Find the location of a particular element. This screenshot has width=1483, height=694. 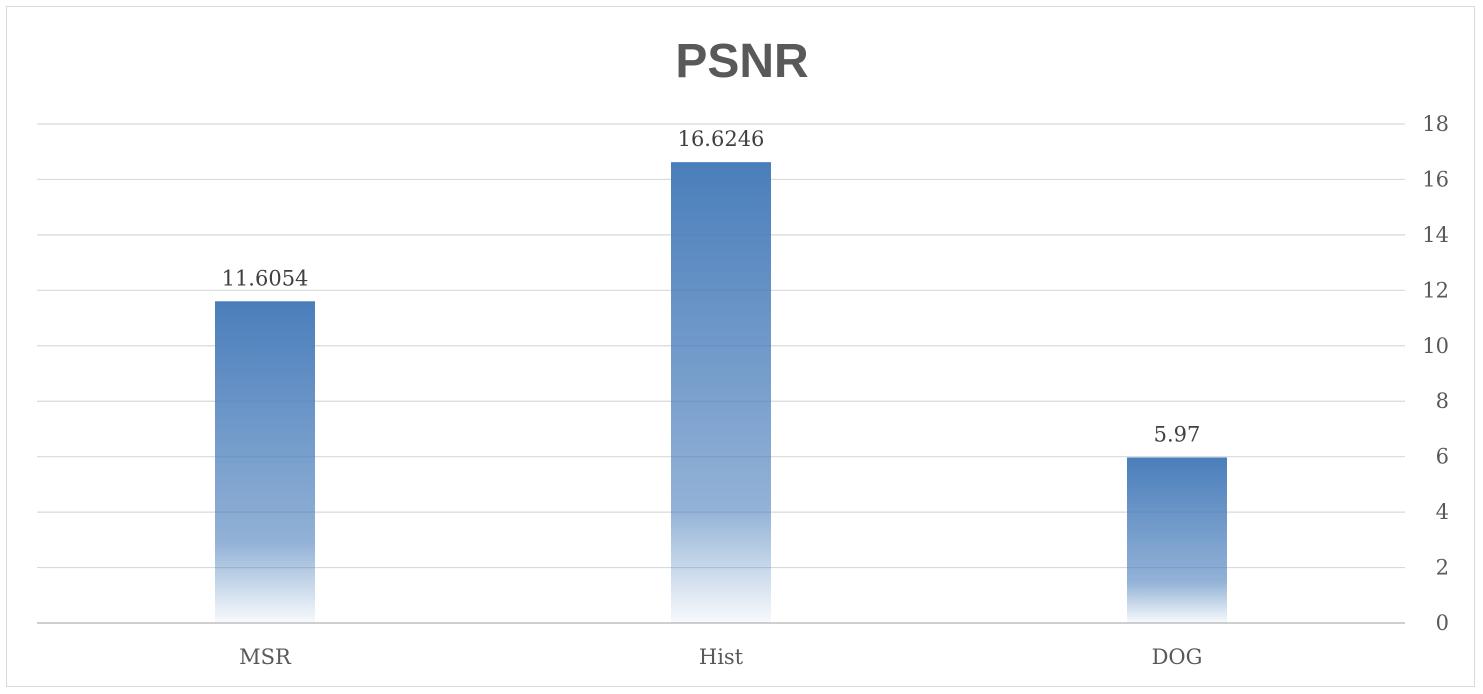

data-label: 16.6246 is located at coordinates (721, 139).